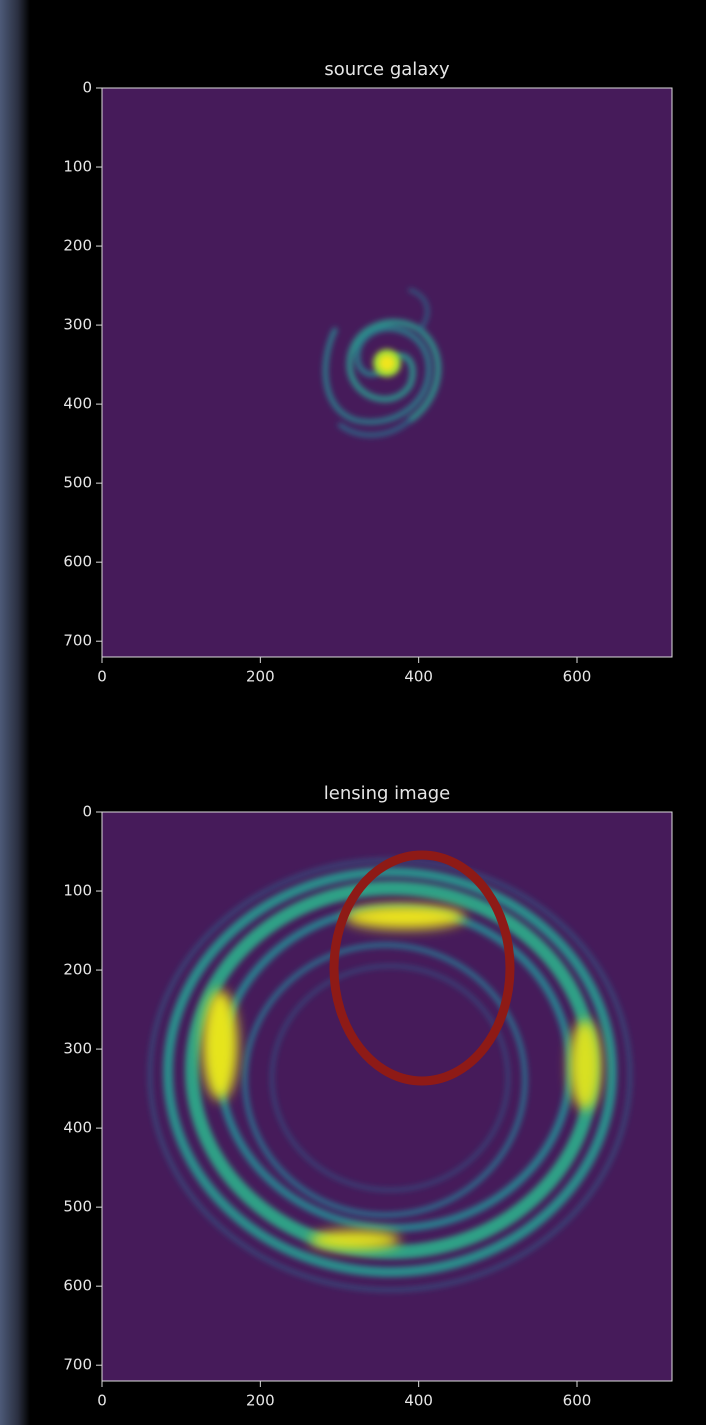 The height and width of the screenshot is (1425, 706). What do you see at coordinates (382, 362) in the screenshot?
I see `galaxy-image` at bounding box center [382, 362].